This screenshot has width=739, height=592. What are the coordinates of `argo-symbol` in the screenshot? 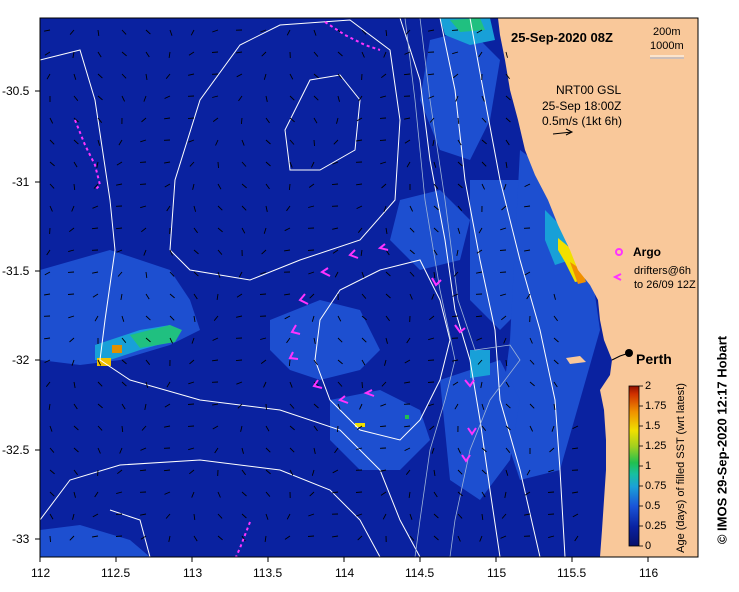 It's located at (619, 252).